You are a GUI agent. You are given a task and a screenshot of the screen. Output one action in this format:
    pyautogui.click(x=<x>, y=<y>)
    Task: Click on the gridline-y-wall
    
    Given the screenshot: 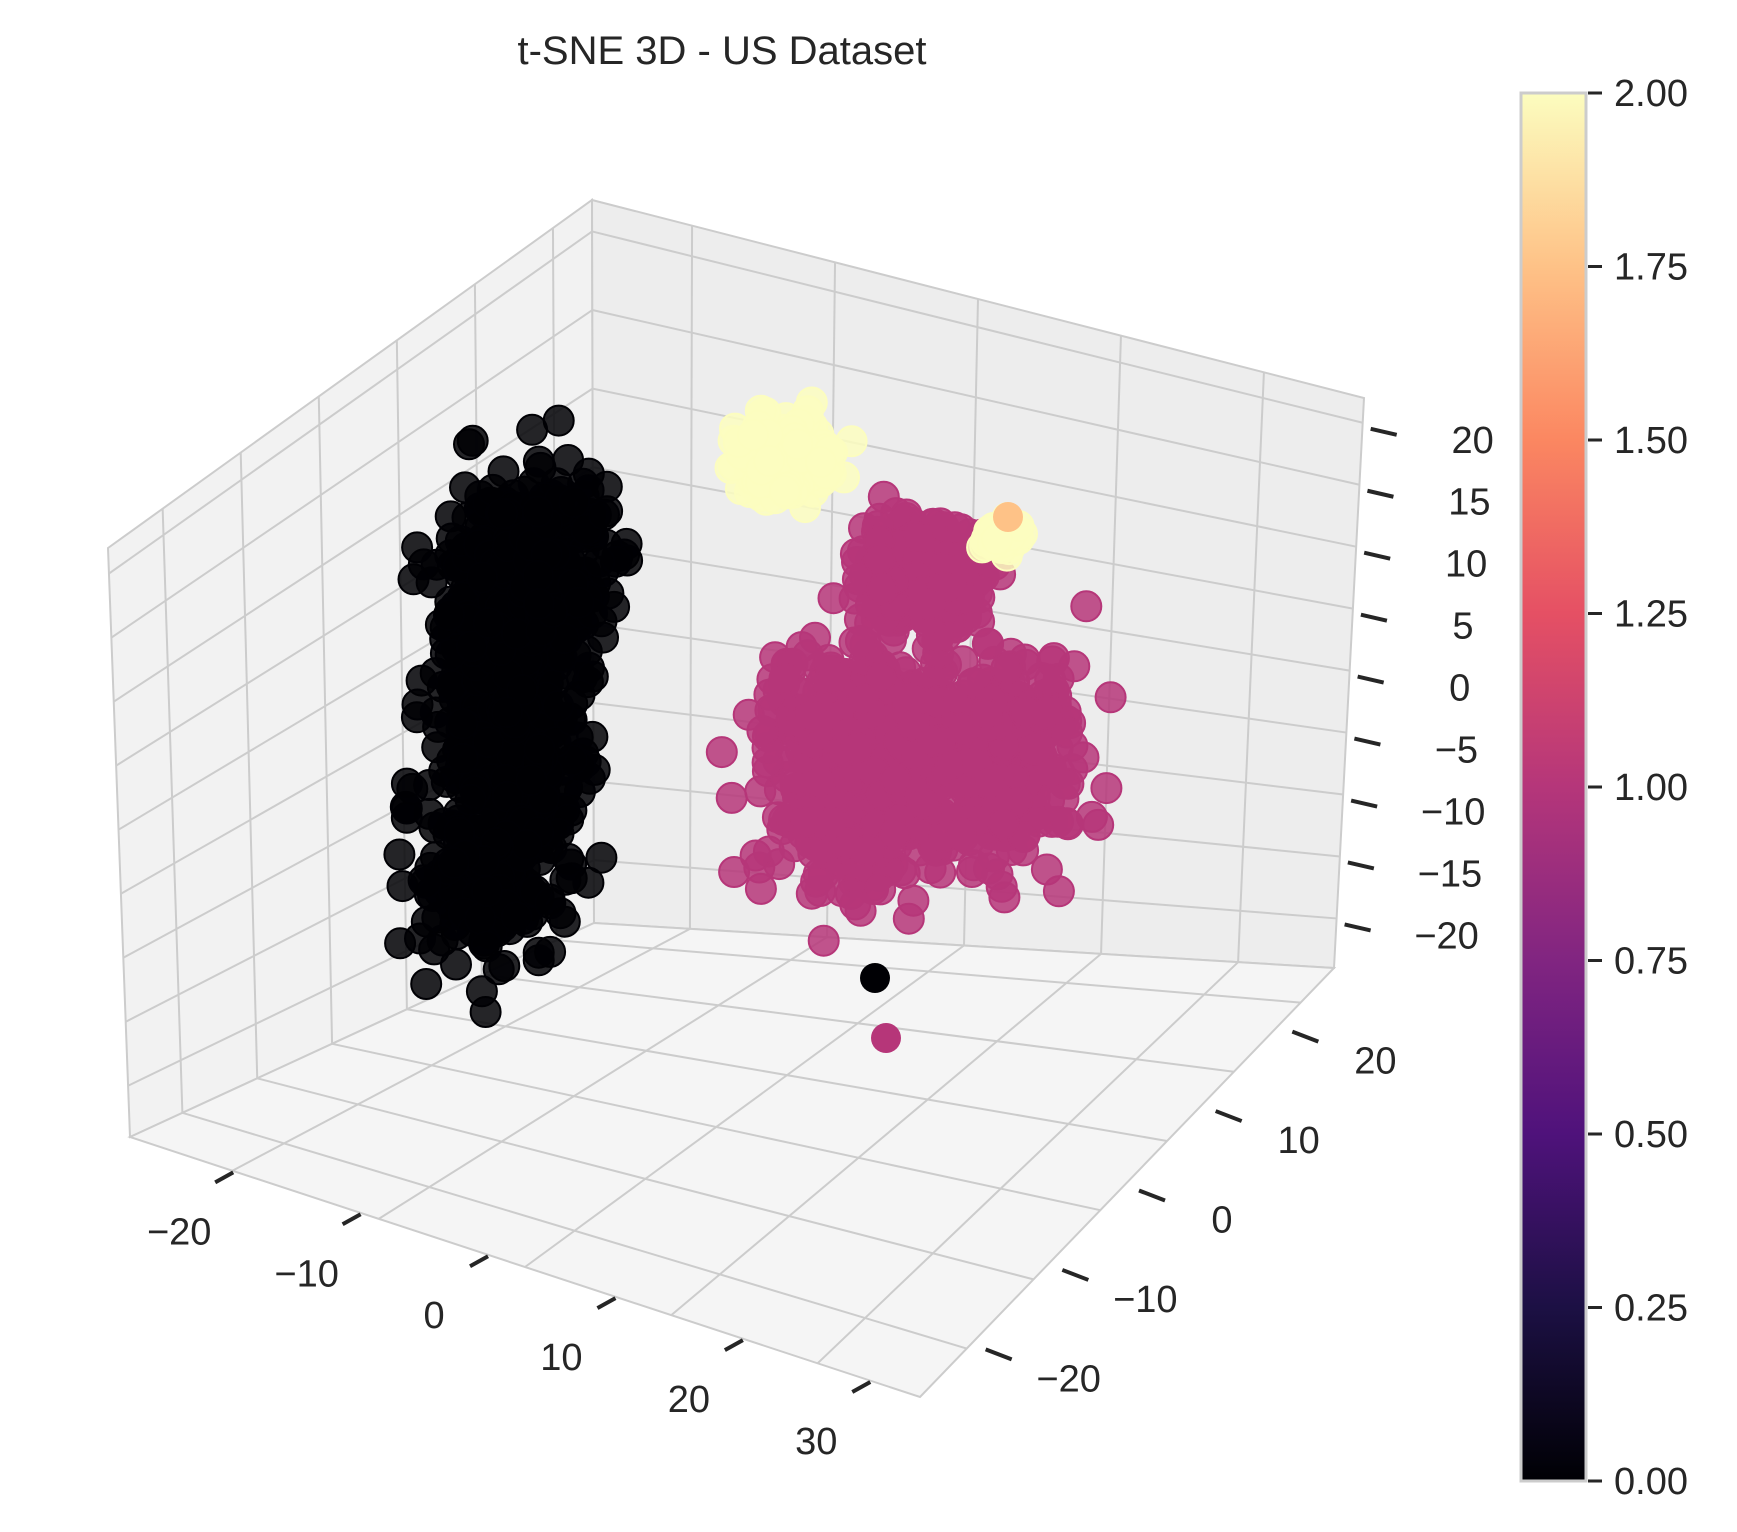 What is the action you would take?
    pyautogui.click(x=1251, y=667)
    